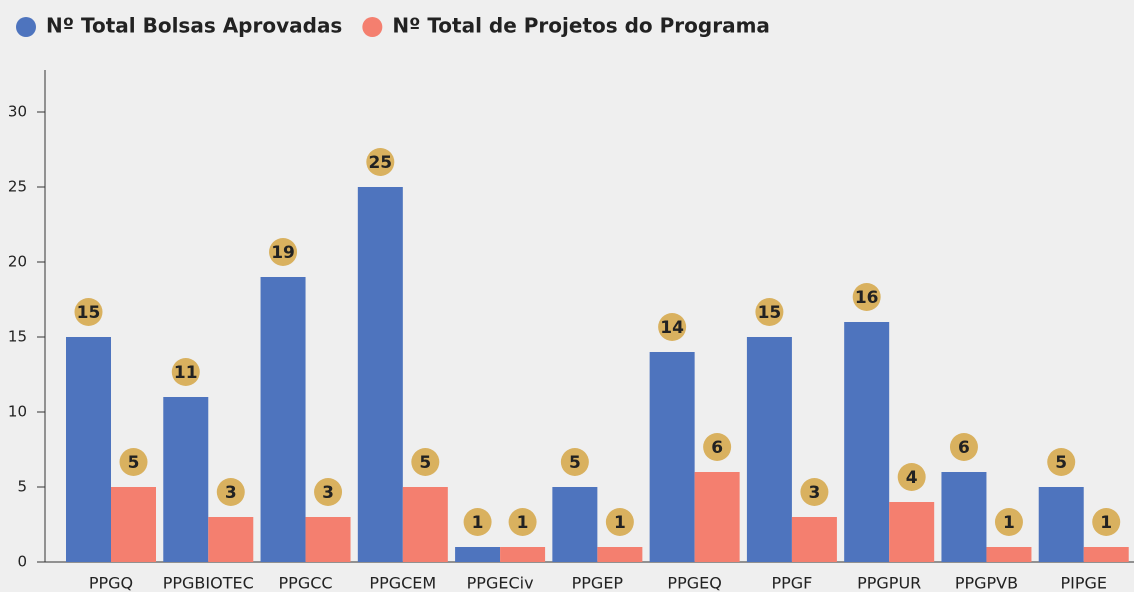 The width and height of the screenshot is (1134, 592). Describe the element at coordinates (500, 583) in the screenshot. I see `x-tick-label: PPGECiv` at that location.